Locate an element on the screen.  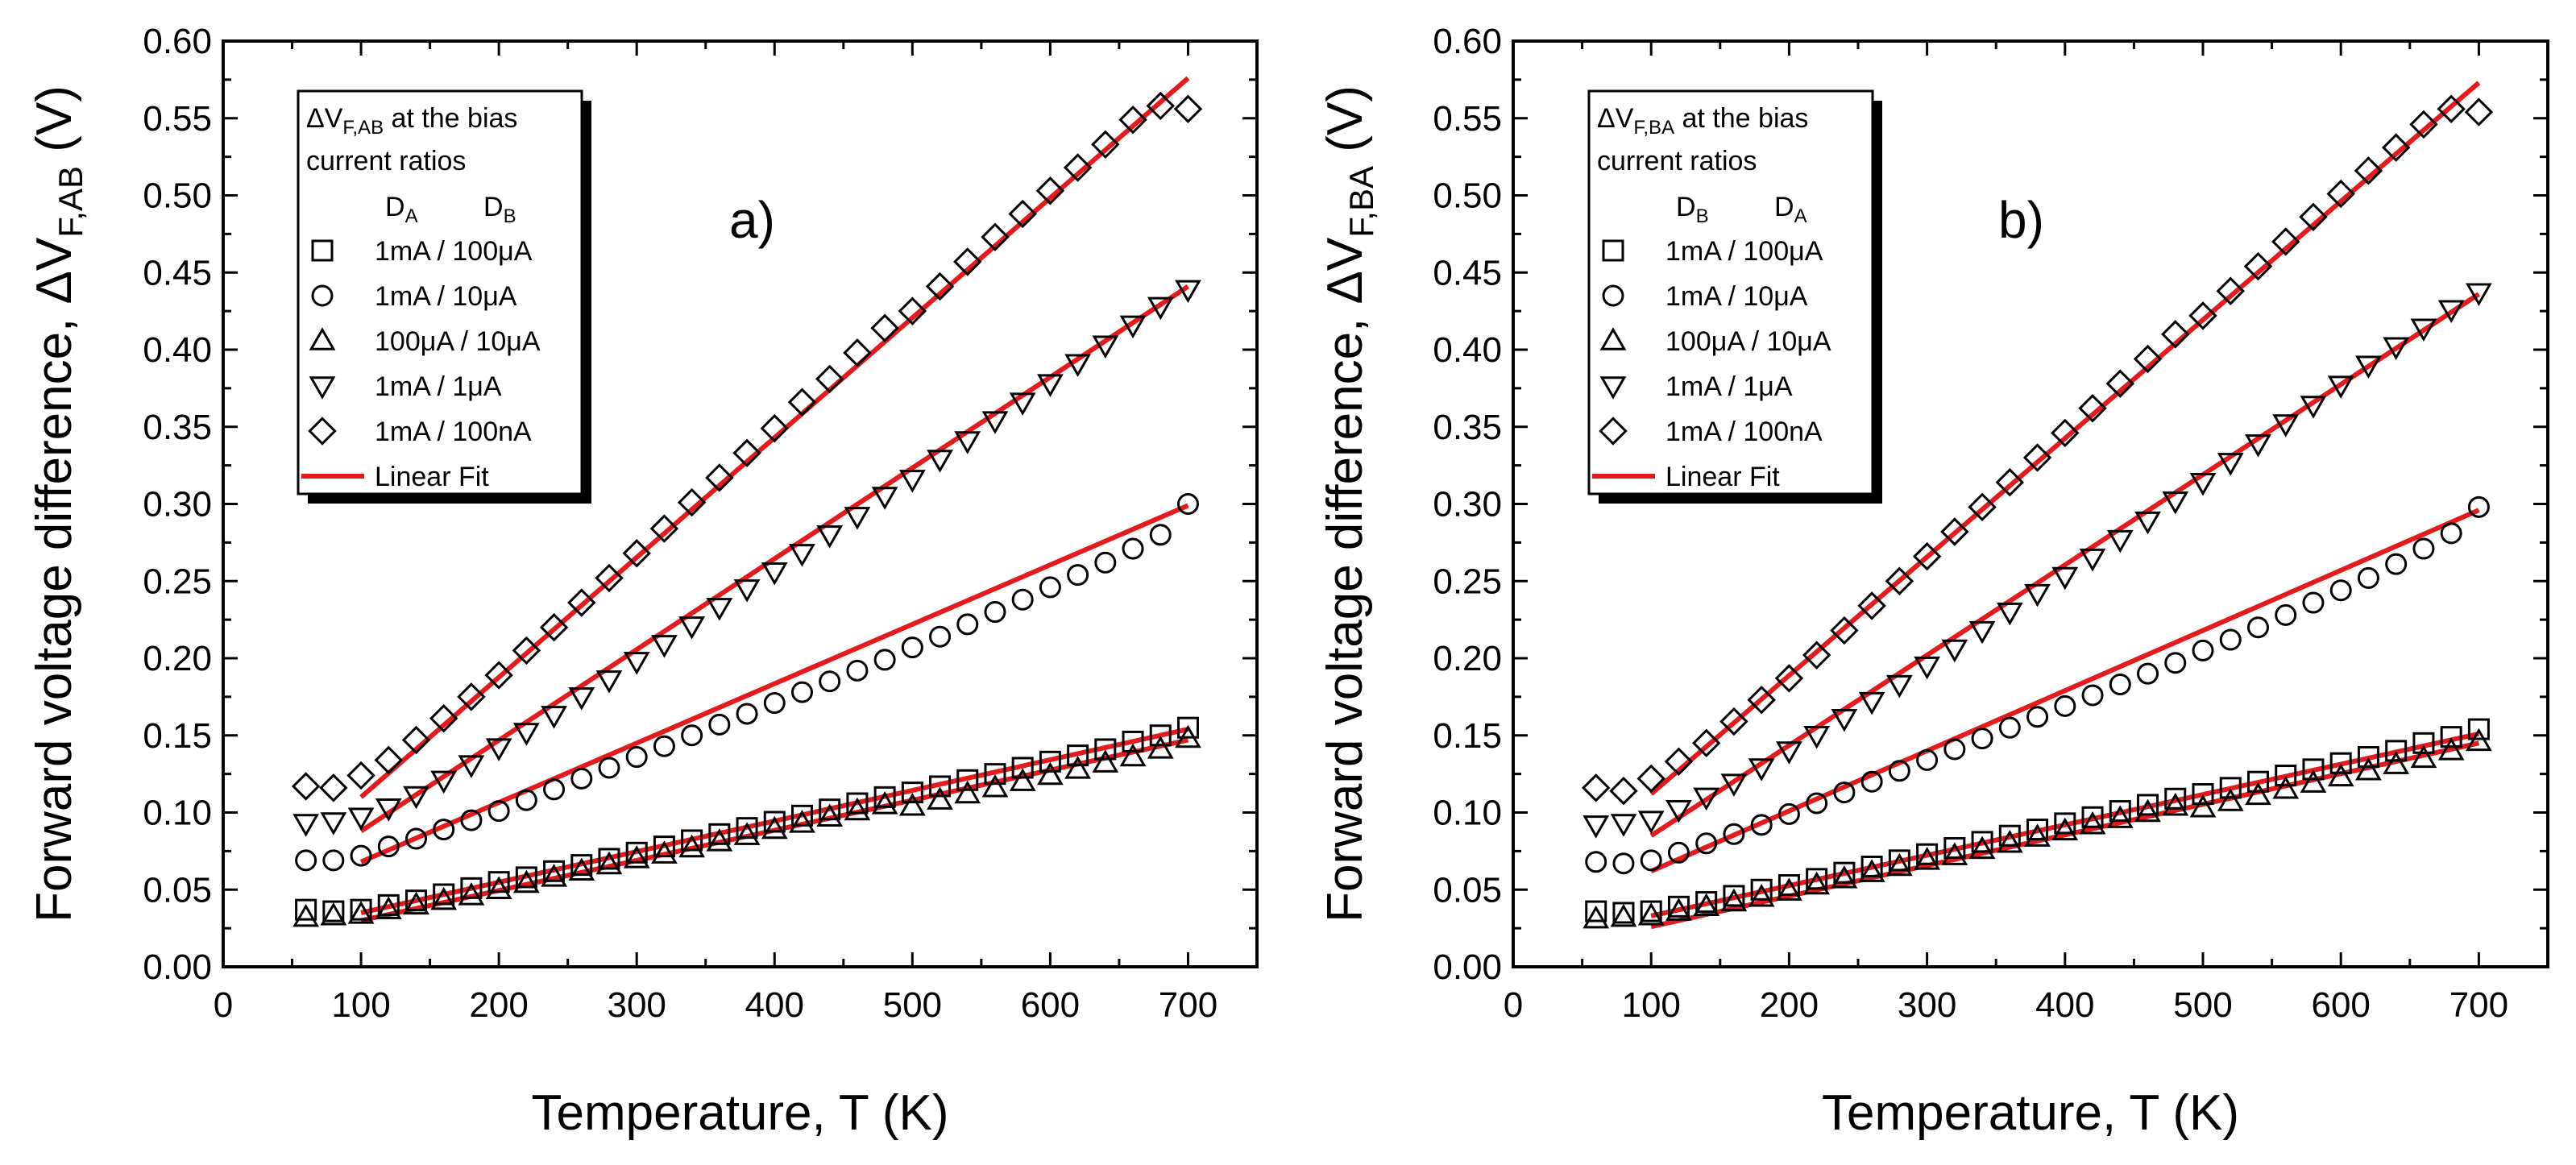
legend-marker-circle is located at coordinates (322, 295).